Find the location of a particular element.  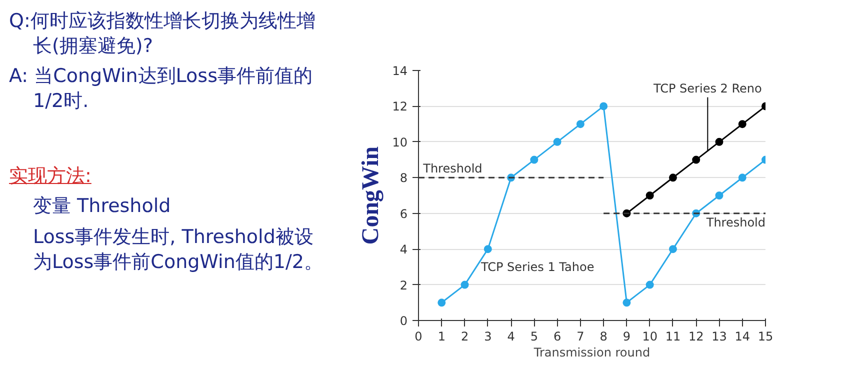

y-tick-label: 2 is located at coordinates (404, 285).